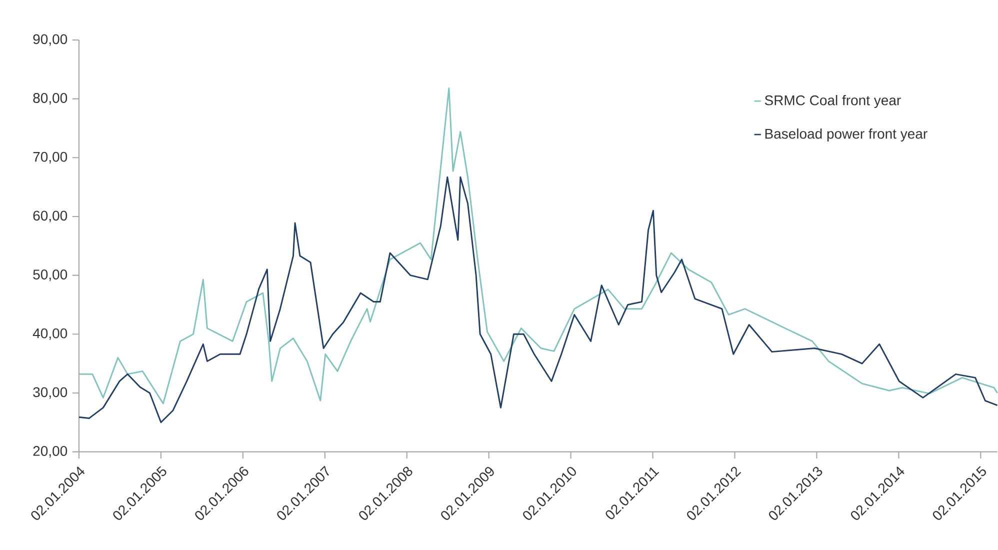  Describe the element at coordinates (50, 452) in the screenshot. I see `y-tick-label: 20,00` at that location.